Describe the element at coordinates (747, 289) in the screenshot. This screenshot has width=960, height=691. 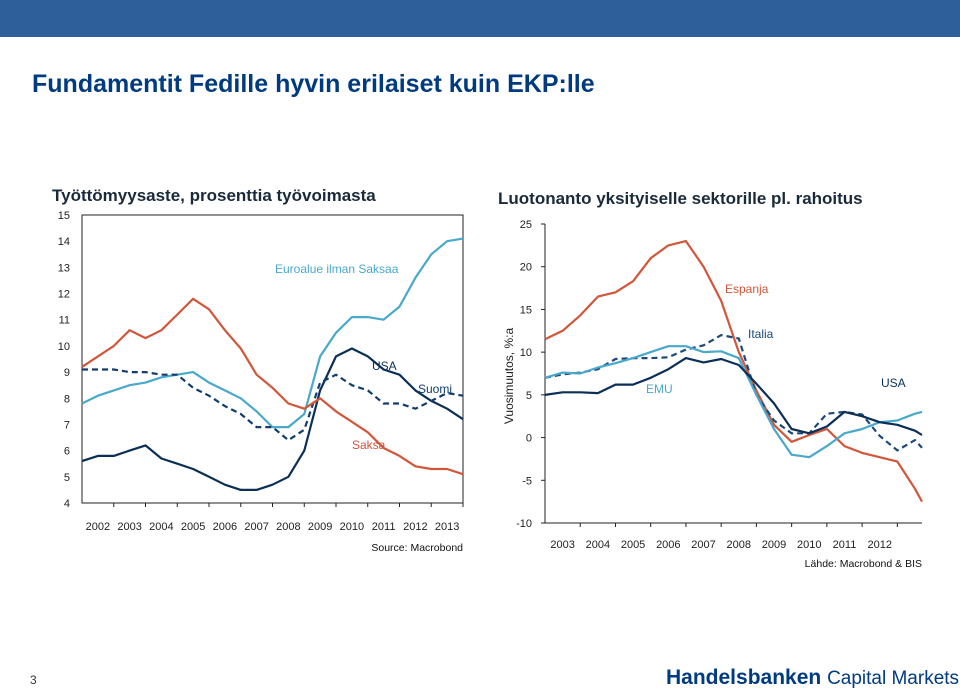
I see `series-label: Espanja` at that location.